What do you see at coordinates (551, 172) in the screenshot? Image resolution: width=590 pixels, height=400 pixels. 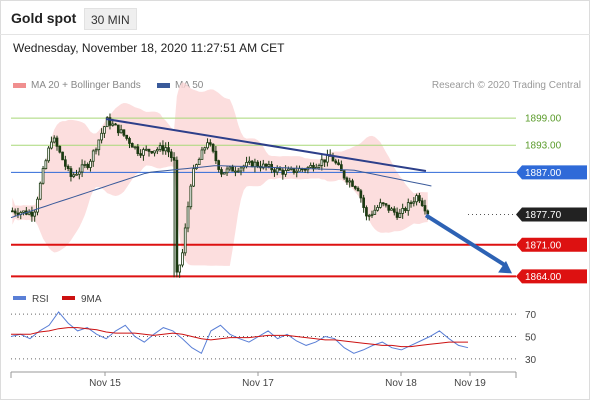 I see `price-label-box-1887.00` at bounding box center [551, 172].